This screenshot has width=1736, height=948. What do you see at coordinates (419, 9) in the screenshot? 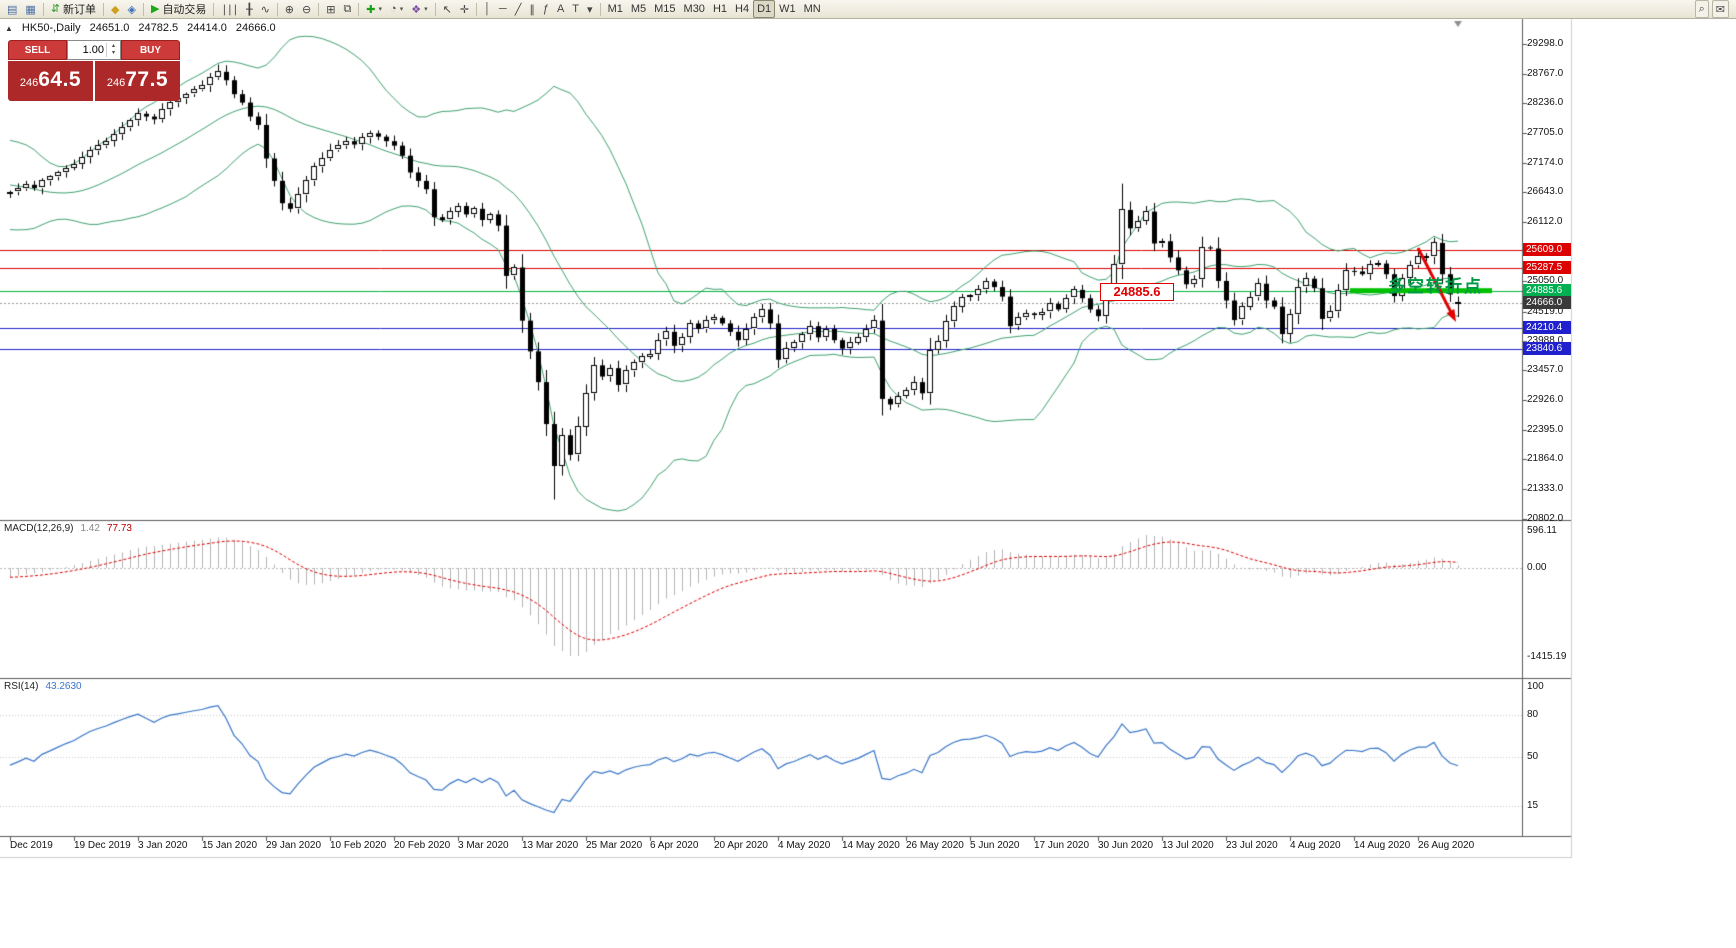
I see `templates-button: ❖ ▾` at bounding box center [419, 9].